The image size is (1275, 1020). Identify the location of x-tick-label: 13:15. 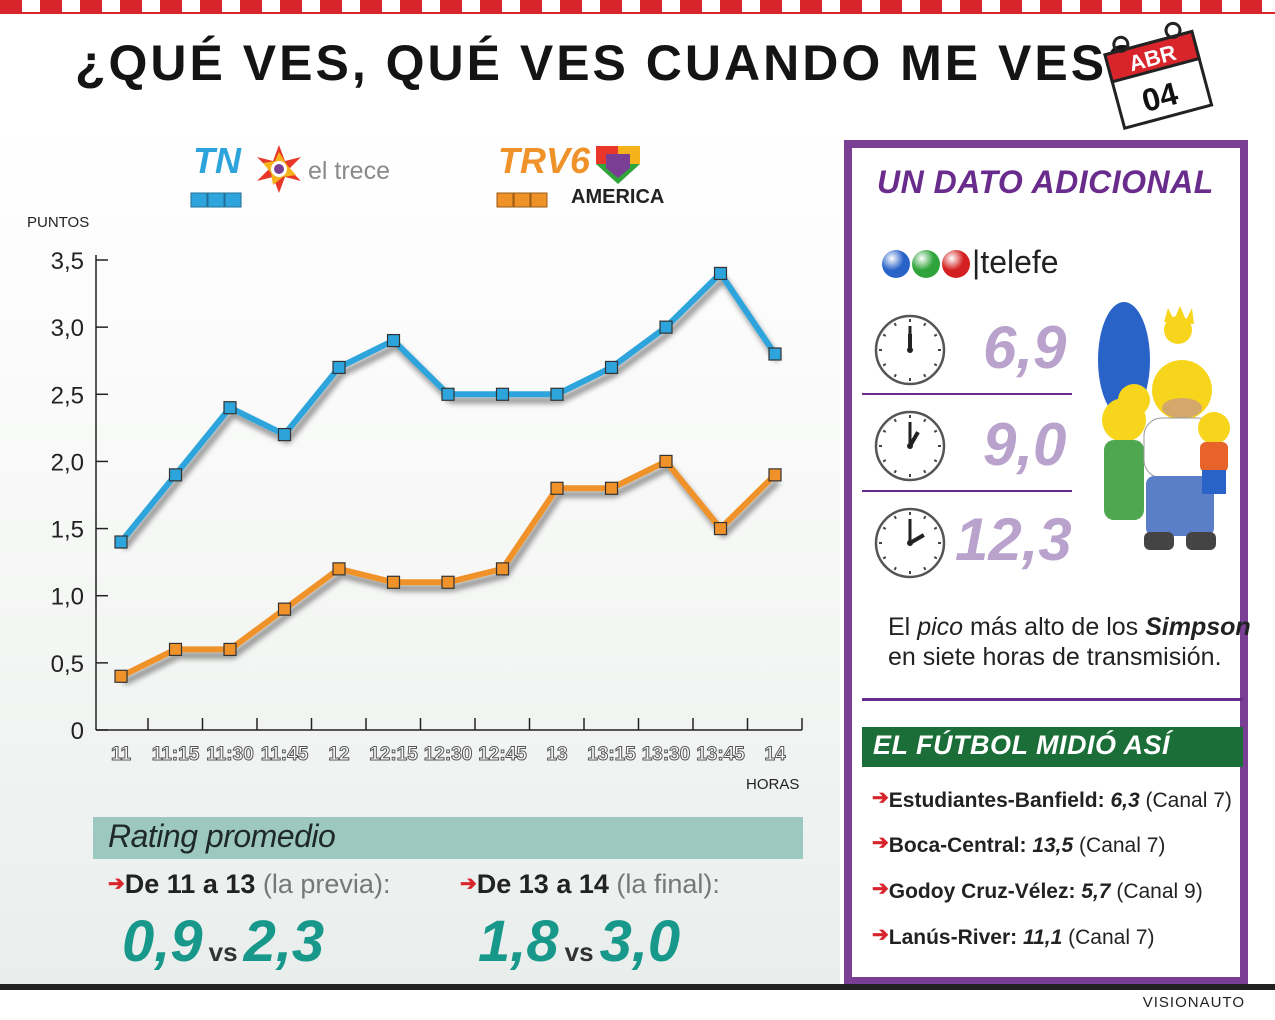
(611, 754).